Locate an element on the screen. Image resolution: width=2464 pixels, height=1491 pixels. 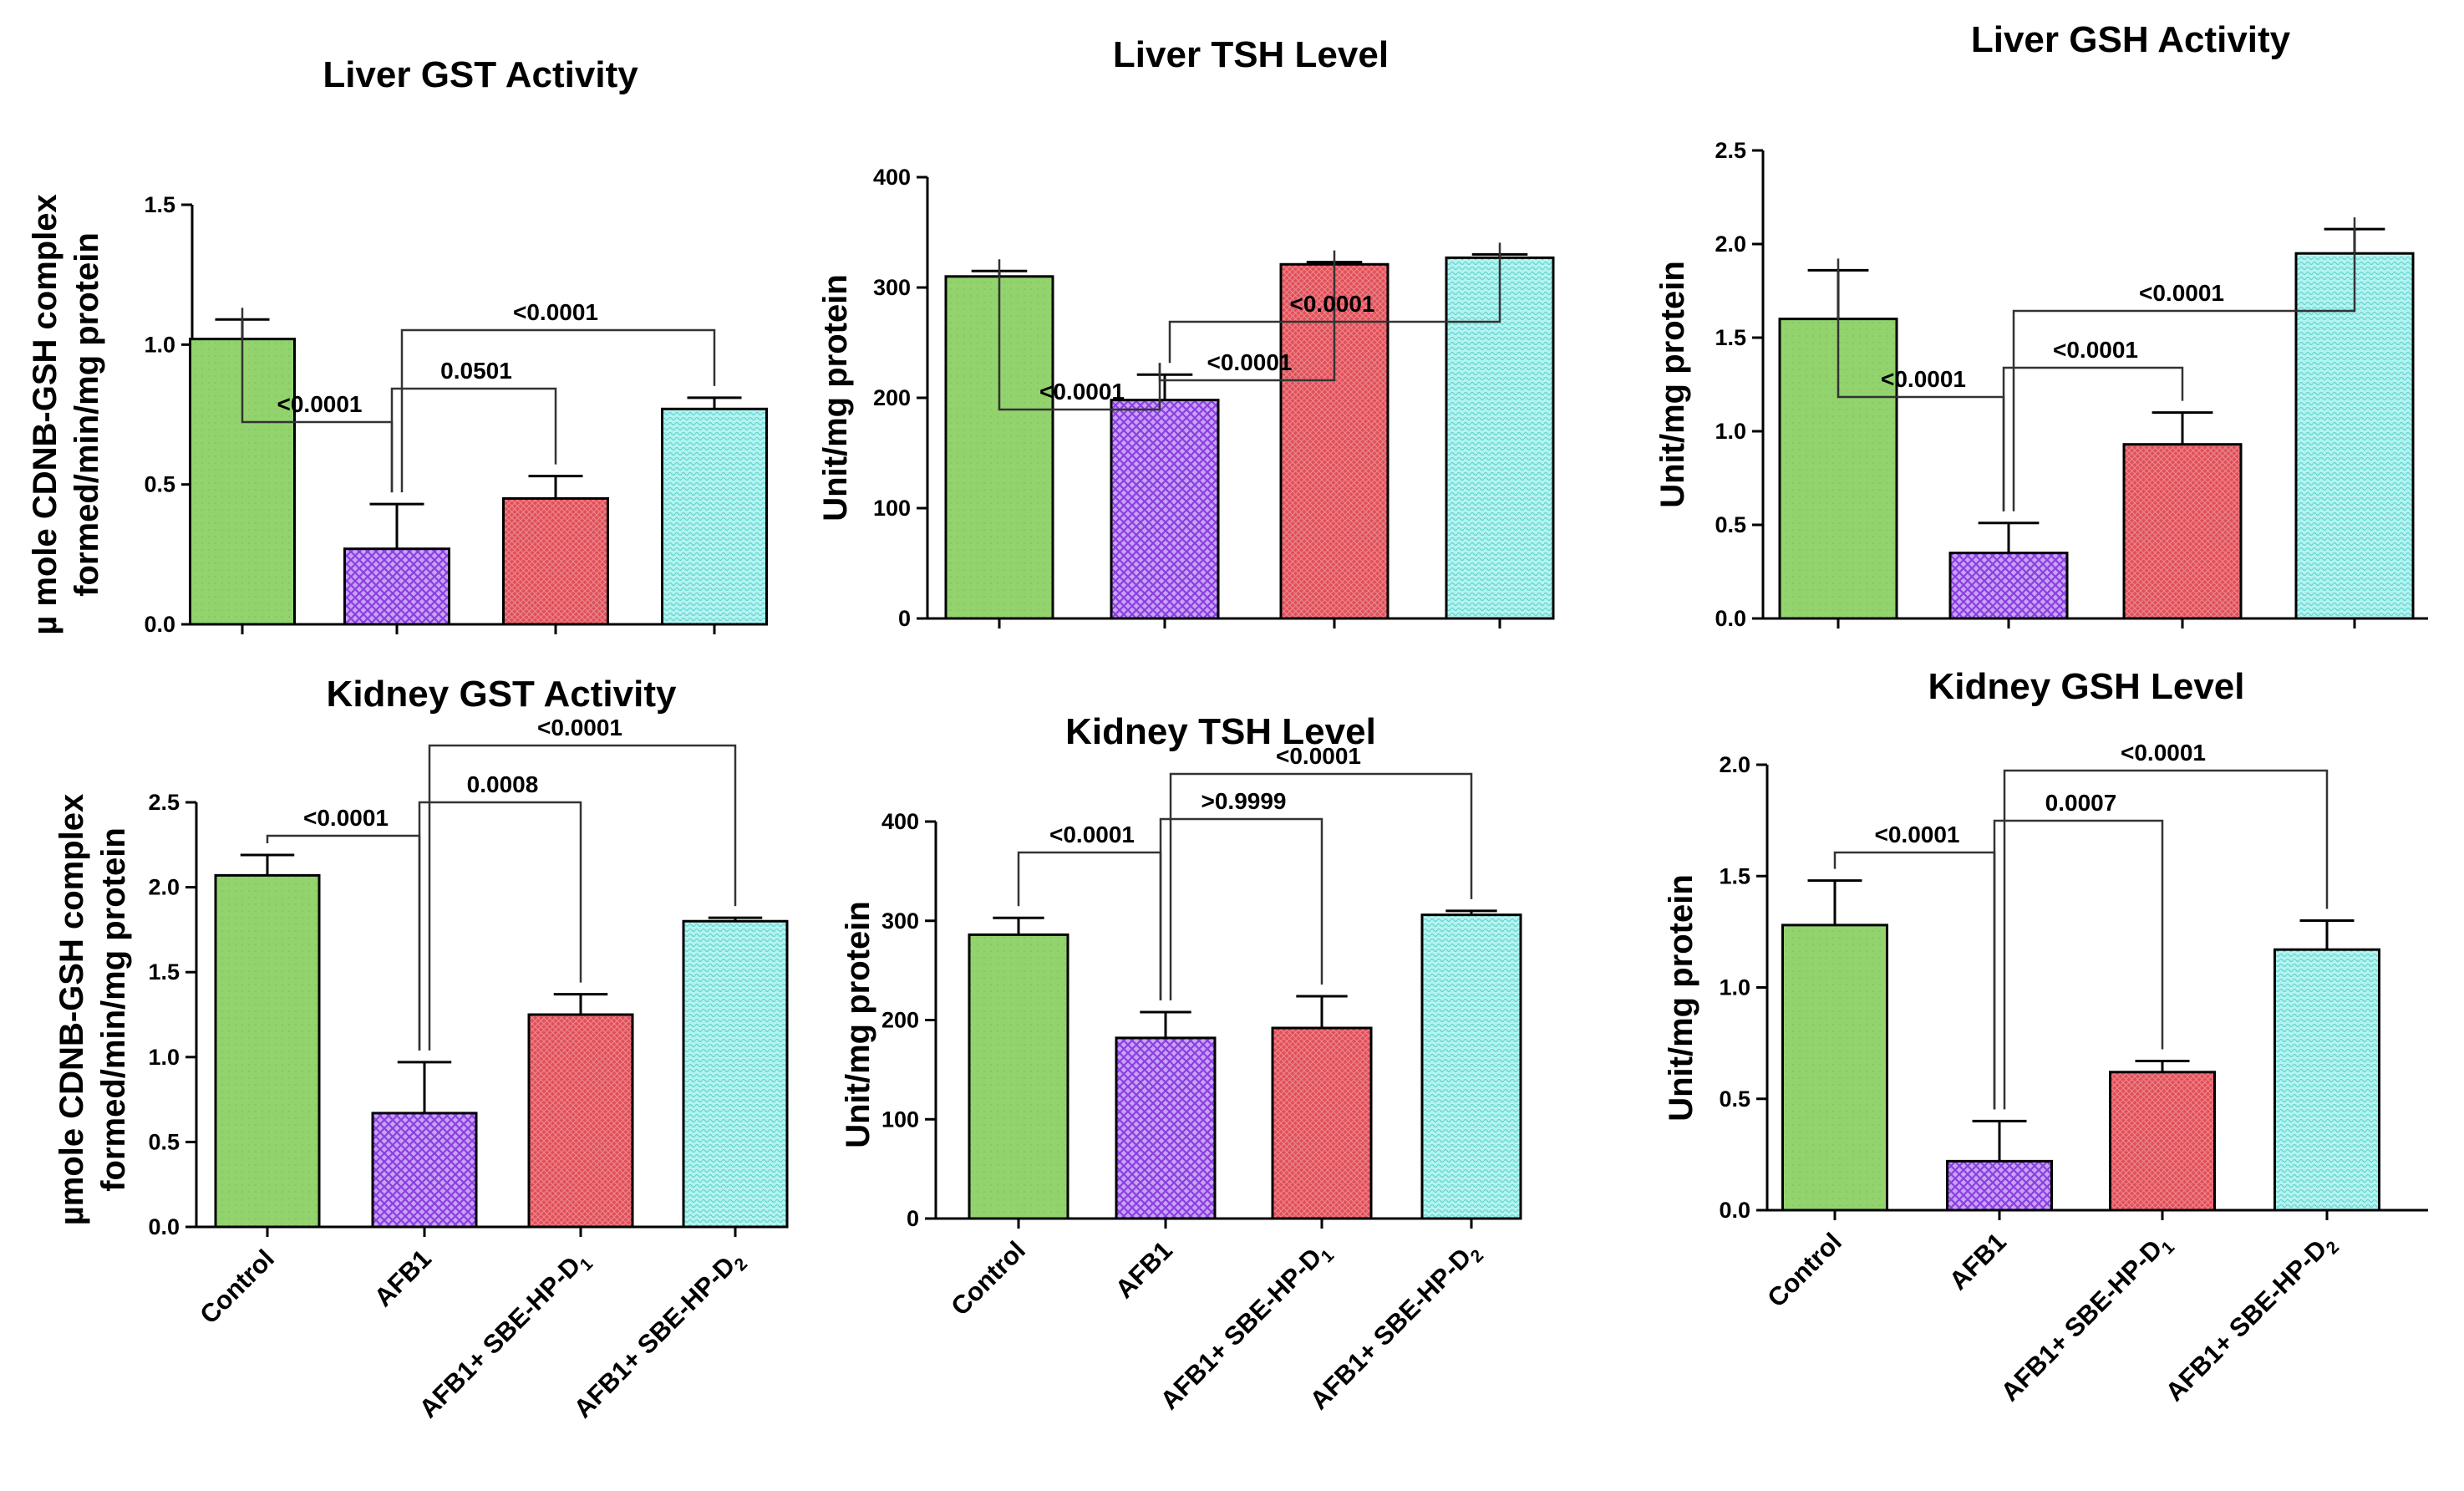
chart-title: Kidney GST Activity is located at coordinates (502, 694).